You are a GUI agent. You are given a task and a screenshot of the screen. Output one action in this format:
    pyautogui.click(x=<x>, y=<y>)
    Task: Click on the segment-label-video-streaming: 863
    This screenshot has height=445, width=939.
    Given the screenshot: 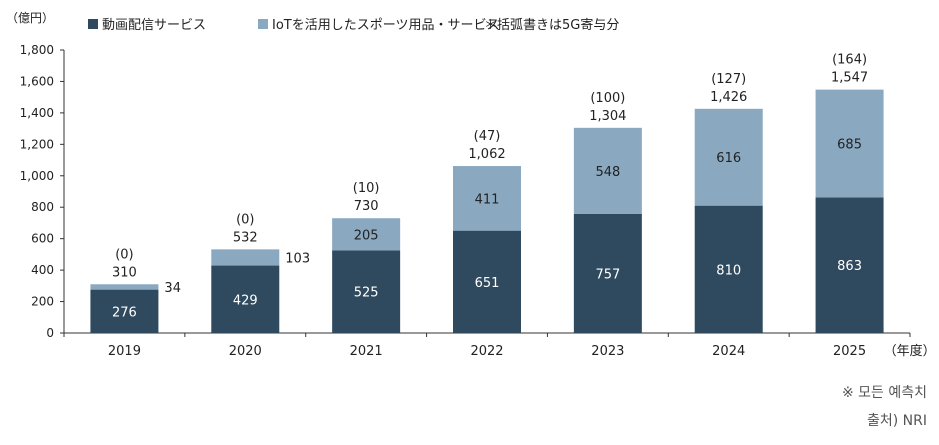 What is the action you would take?
    pyautogui.click(x=849, y=266)
    